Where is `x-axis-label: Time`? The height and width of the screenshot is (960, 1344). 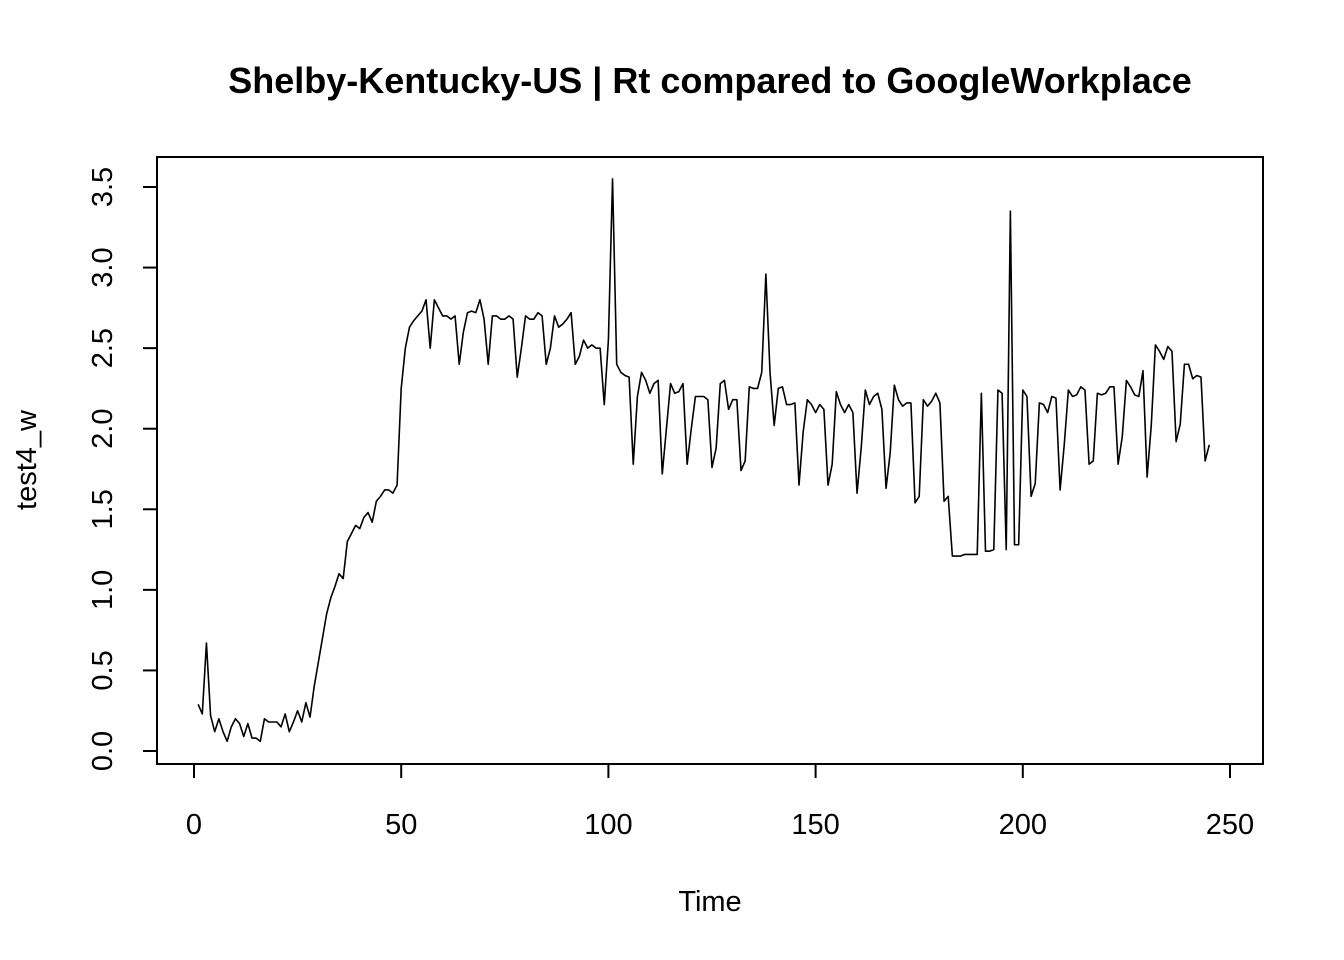 x-axis-label: Time is located at coordinates (709, 902).